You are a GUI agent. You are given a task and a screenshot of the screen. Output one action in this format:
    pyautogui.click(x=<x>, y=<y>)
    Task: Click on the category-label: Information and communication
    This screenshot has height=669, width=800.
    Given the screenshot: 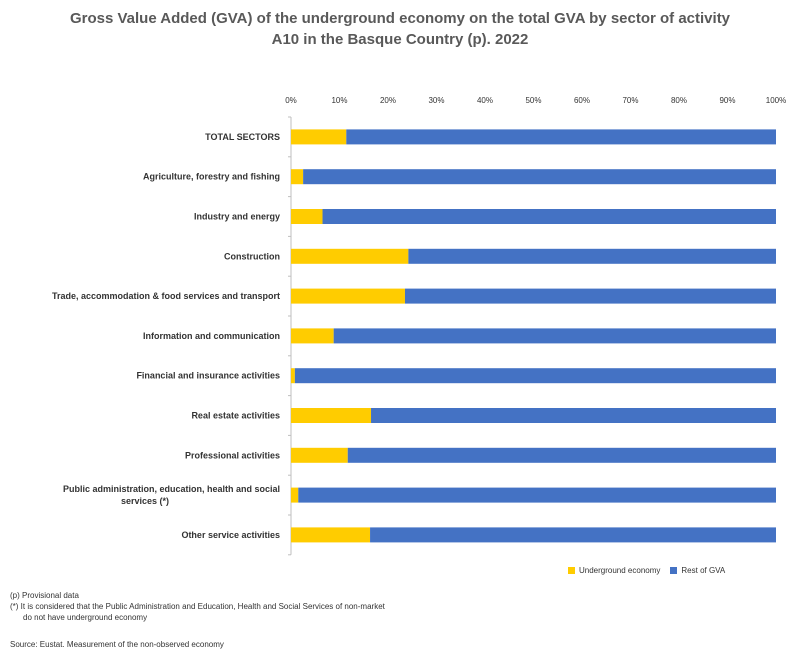 What is the action you would take?
    pyautogui.click(x=211, y=336)
    